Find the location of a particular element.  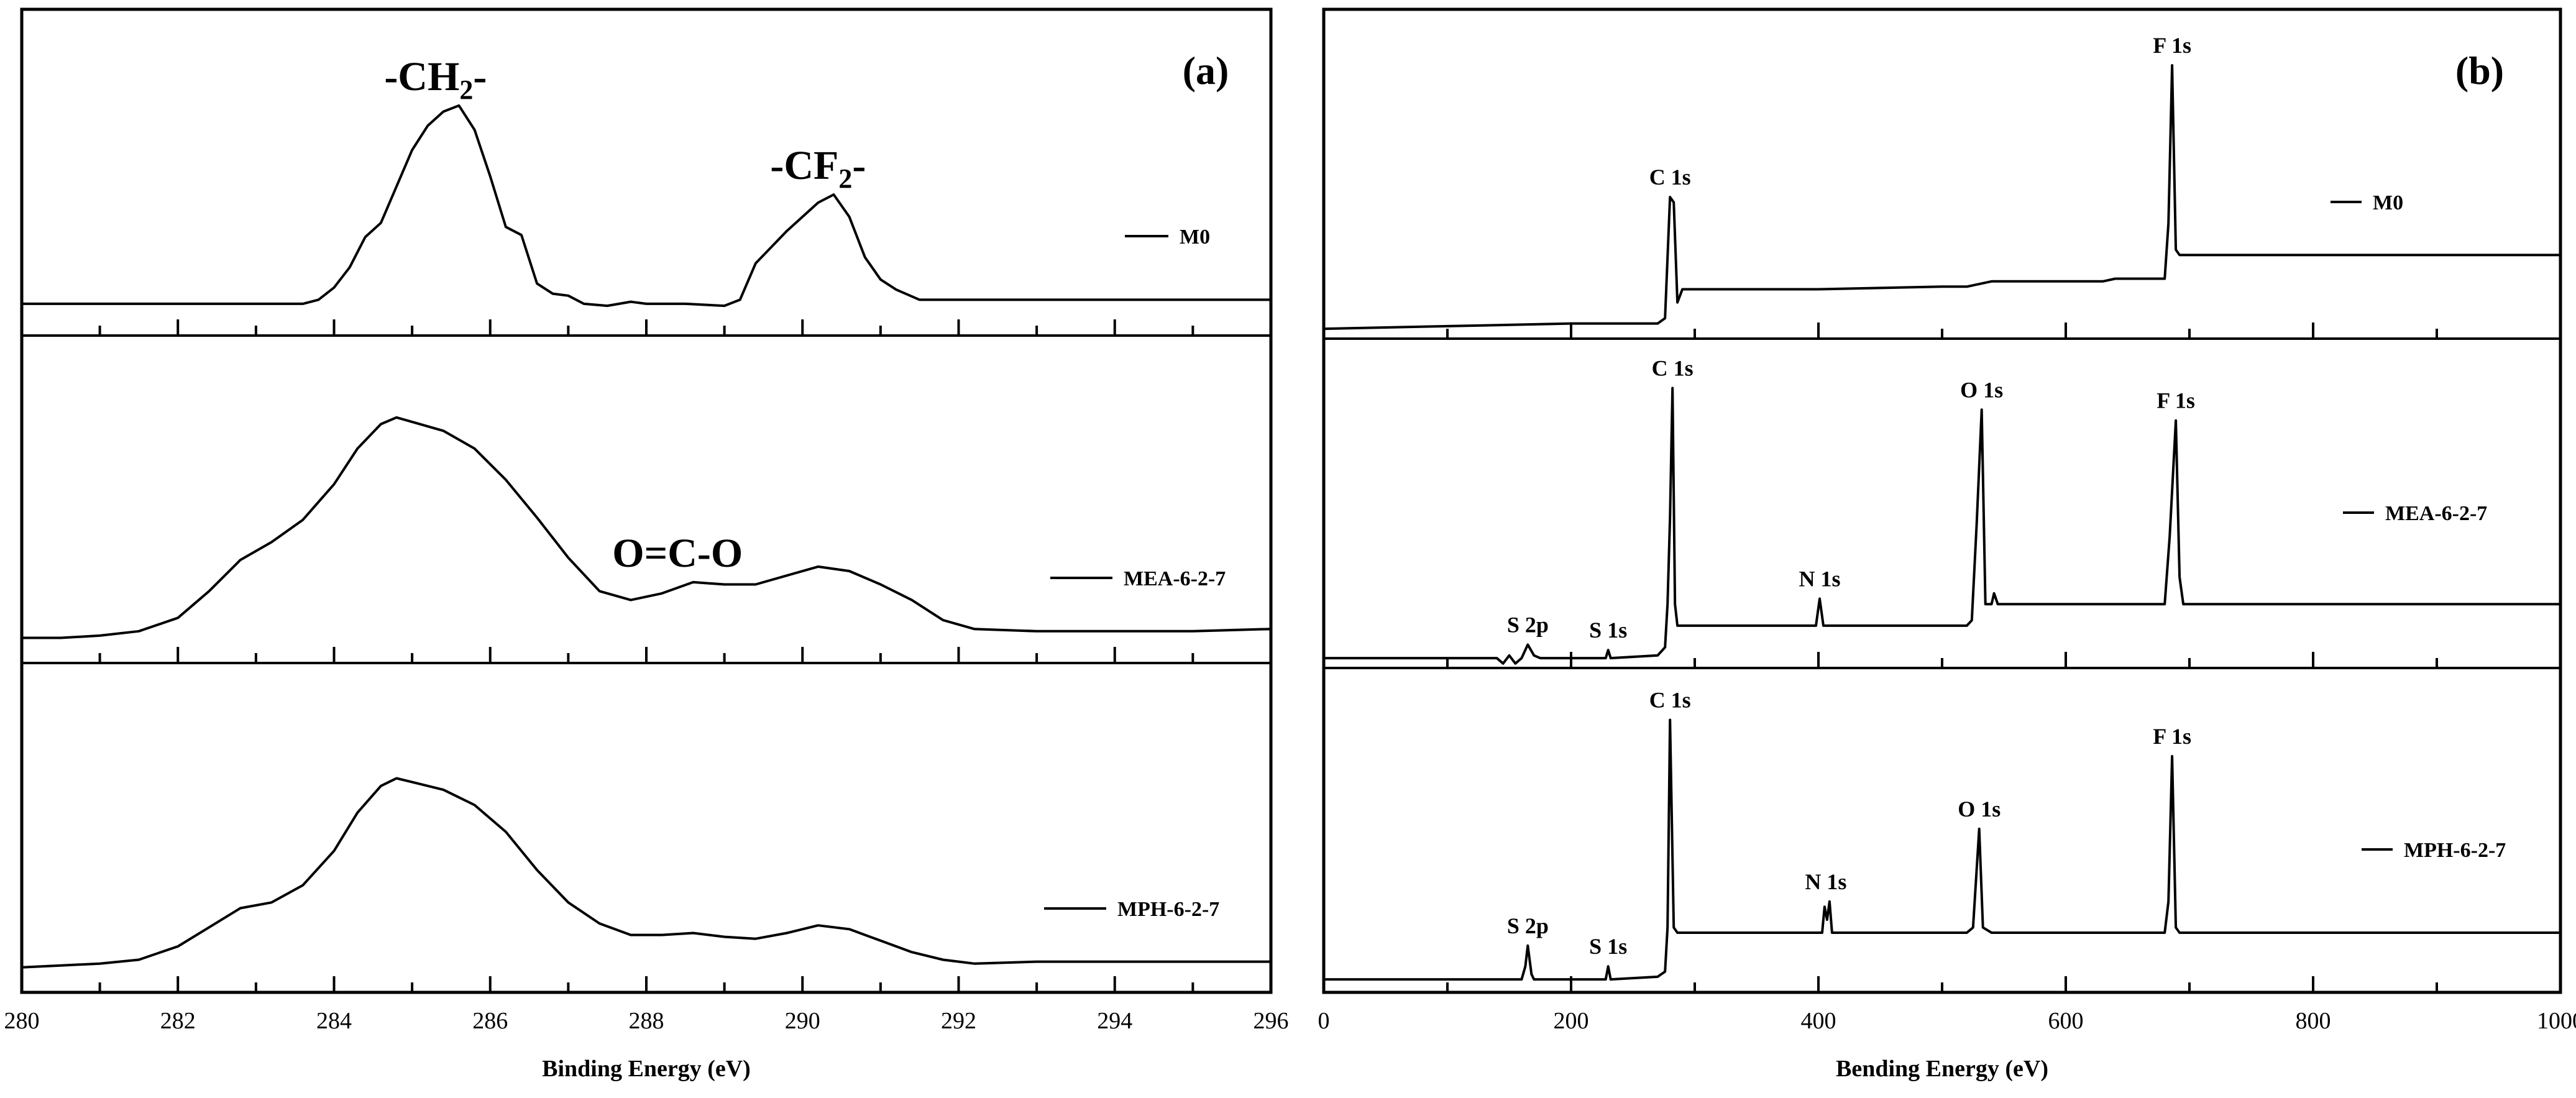

series-line-M0 is located at coordinates (646, 206).